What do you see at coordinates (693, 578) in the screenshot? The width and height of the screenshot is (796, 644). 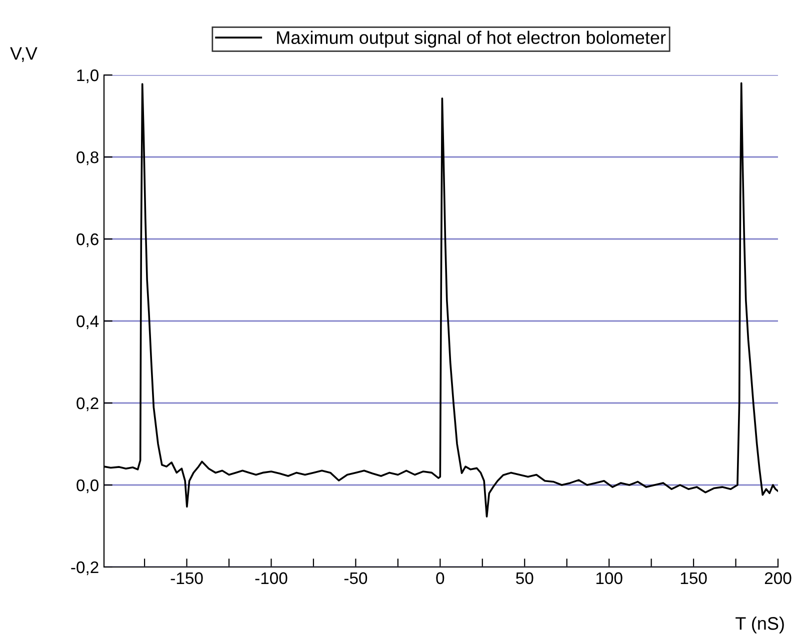 I see `x-tick-label: 150` at bounding box center [693, 578].